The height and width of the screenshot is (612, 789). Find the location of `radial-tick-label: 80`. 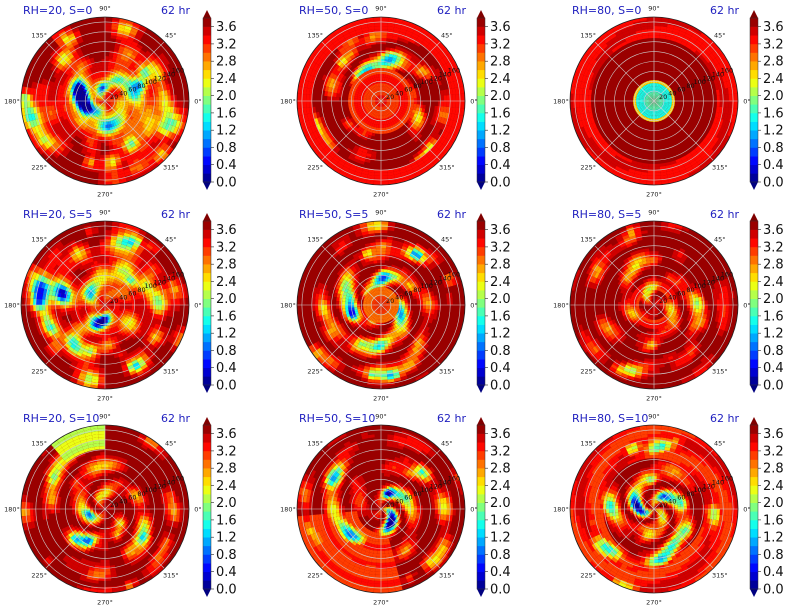

radial-tick-label: 80 is located at coordinates (690, 290).